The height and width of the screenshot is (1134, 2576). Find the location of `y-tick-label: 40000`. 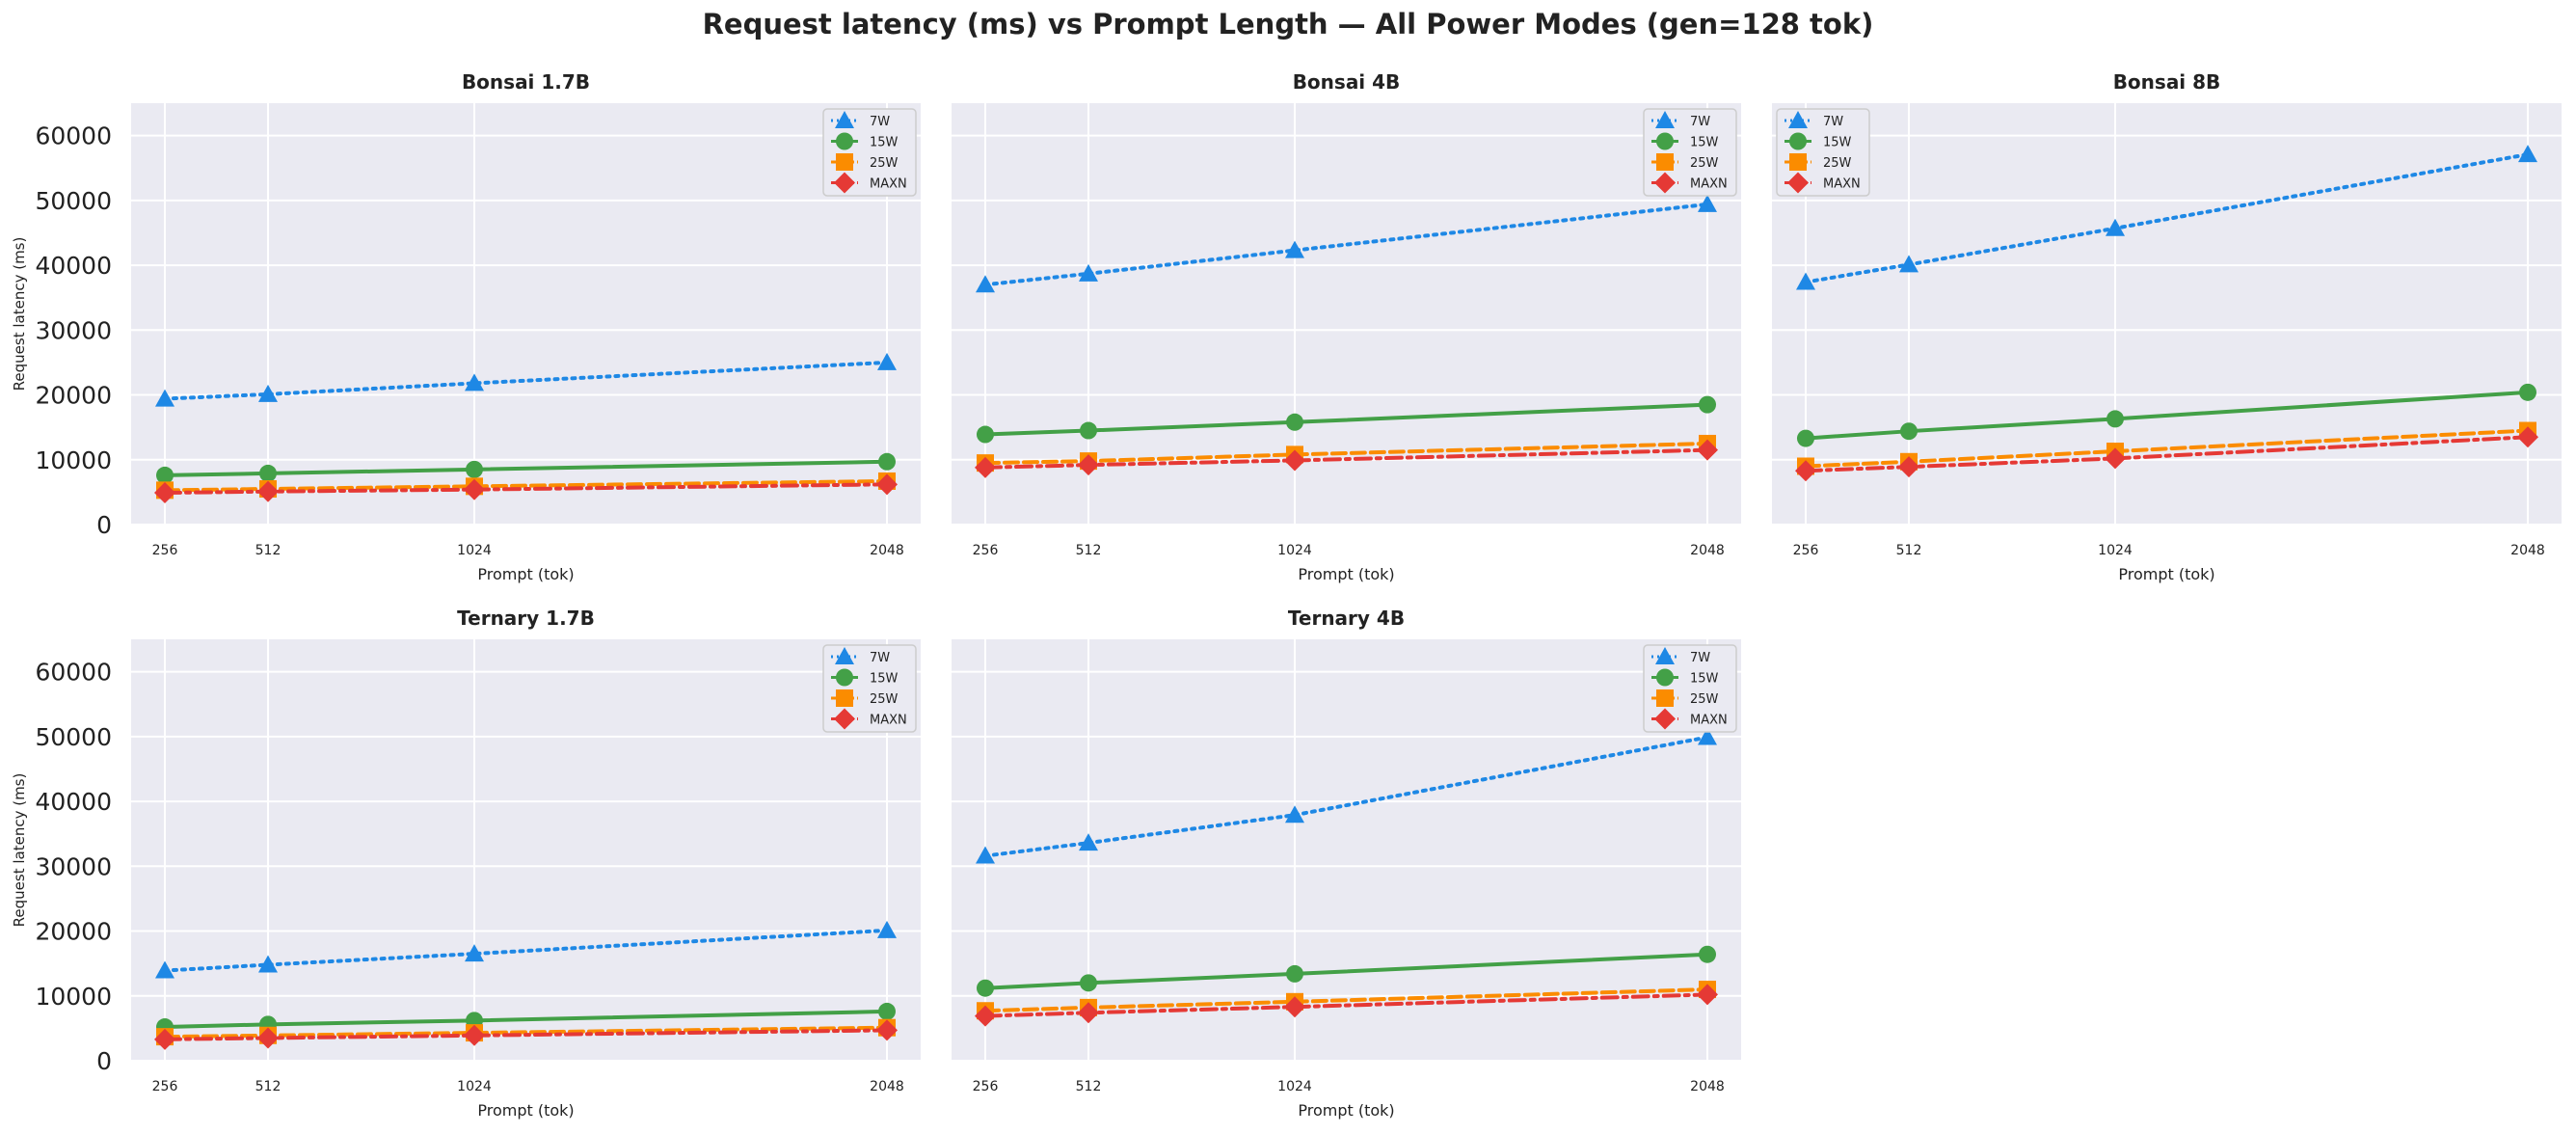

y-tick-label: 40000 is located at coordinates (73, 266).